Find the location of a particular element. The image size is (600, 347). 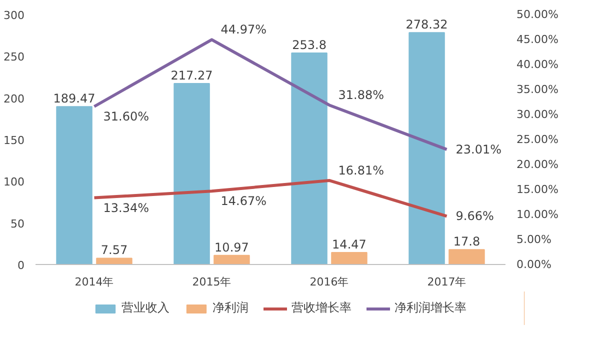

data-label: 31.88% is located at coordinates (361, 95).